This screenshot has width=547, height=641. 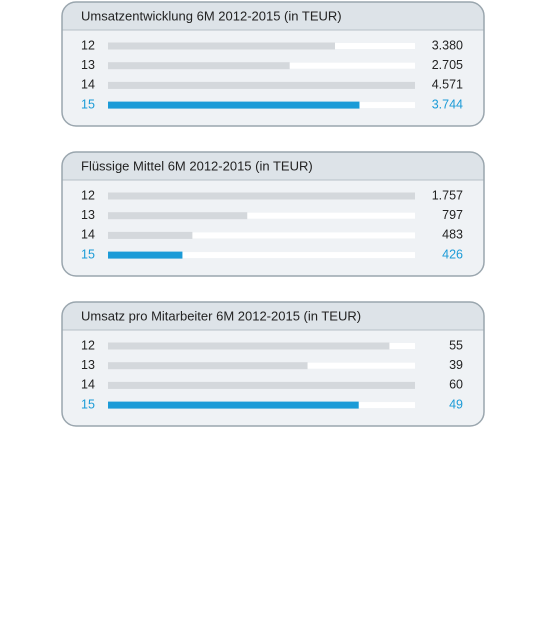 I want to click on value-label: 49, so click(x=456, y=404).